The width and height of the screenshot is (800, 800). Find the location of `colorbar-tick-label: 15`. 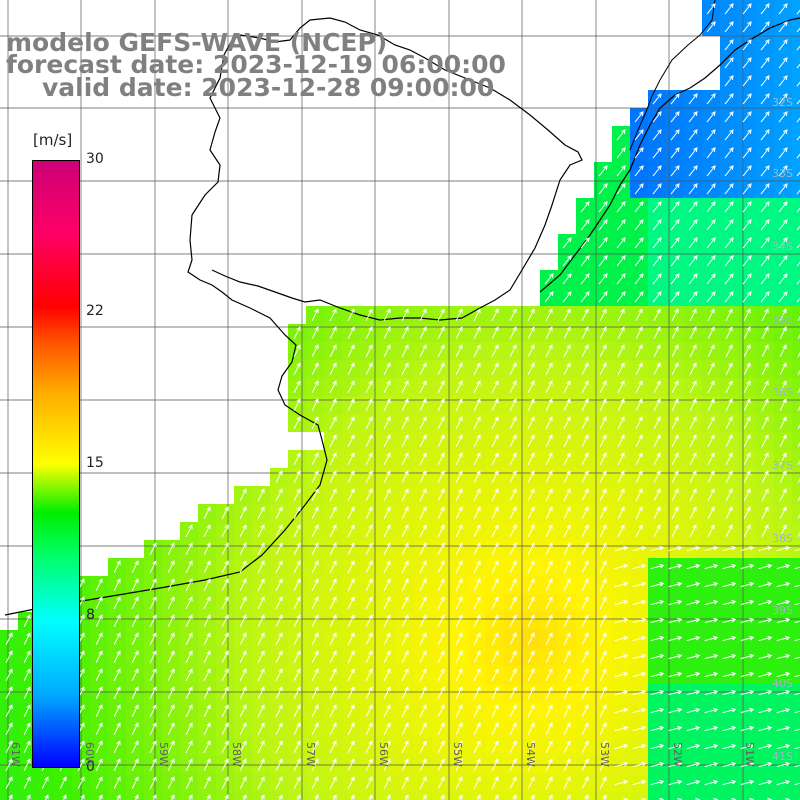

colorbar-tick-label: 15 is located at coordinates (95, 463).